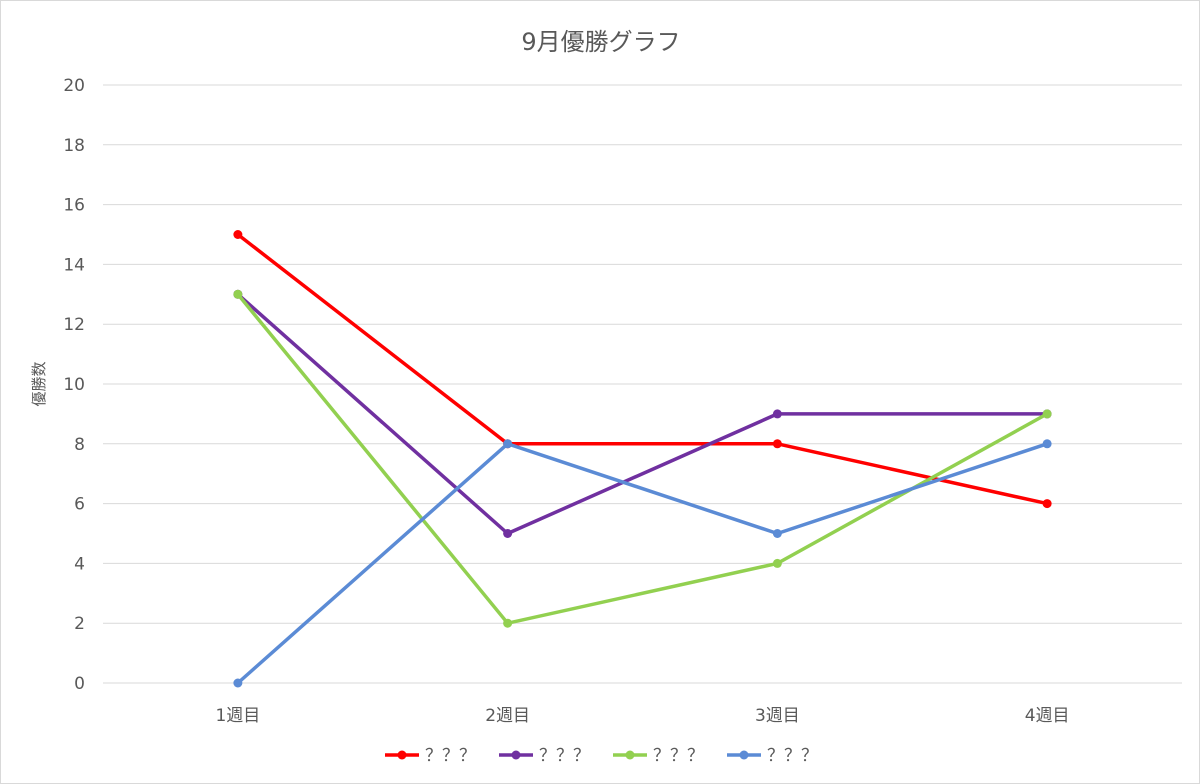 The image size is (1200, 784). What do you see at coordinates (1047, 716) in the screenshot?
I see `x-tick-label: 4週目` at bounding box center [1047, 716].